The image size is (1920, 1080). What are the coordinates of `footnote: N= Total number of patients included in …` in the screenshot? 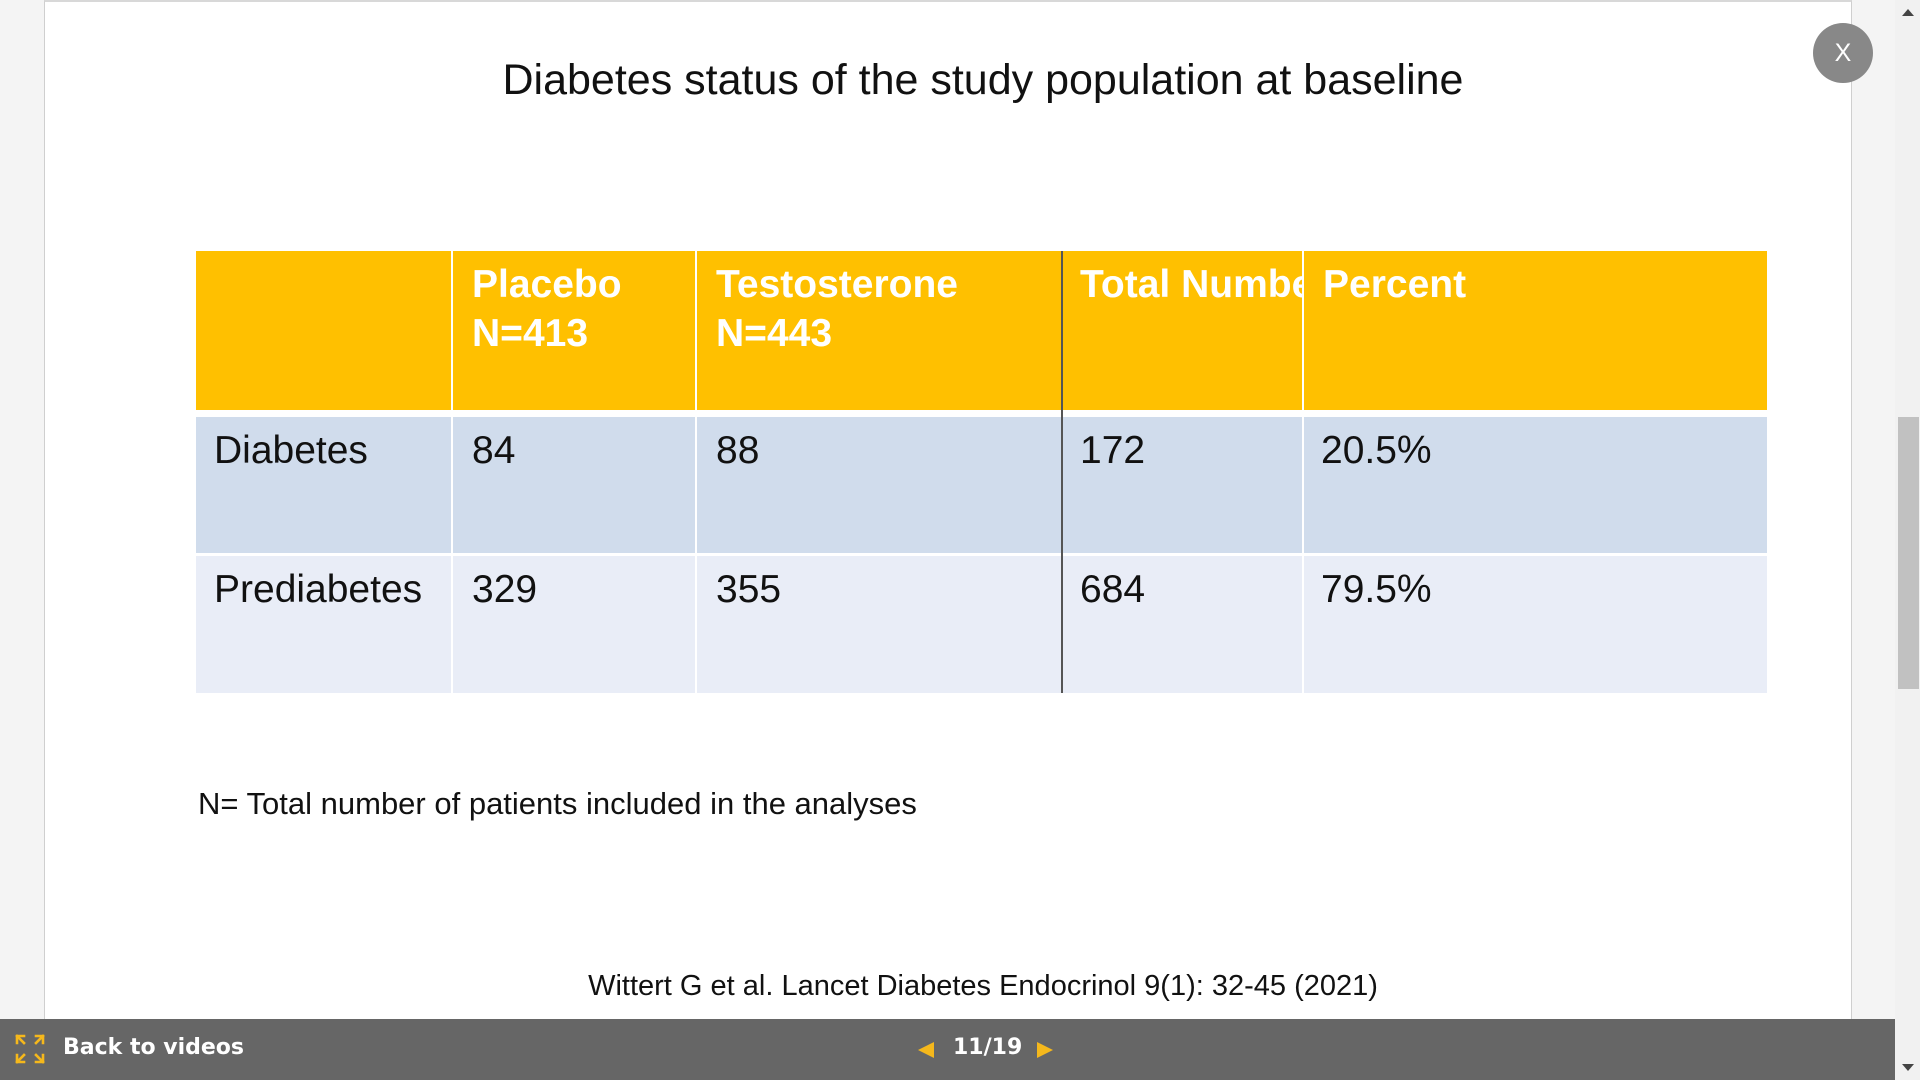 It's located at (557, 803).